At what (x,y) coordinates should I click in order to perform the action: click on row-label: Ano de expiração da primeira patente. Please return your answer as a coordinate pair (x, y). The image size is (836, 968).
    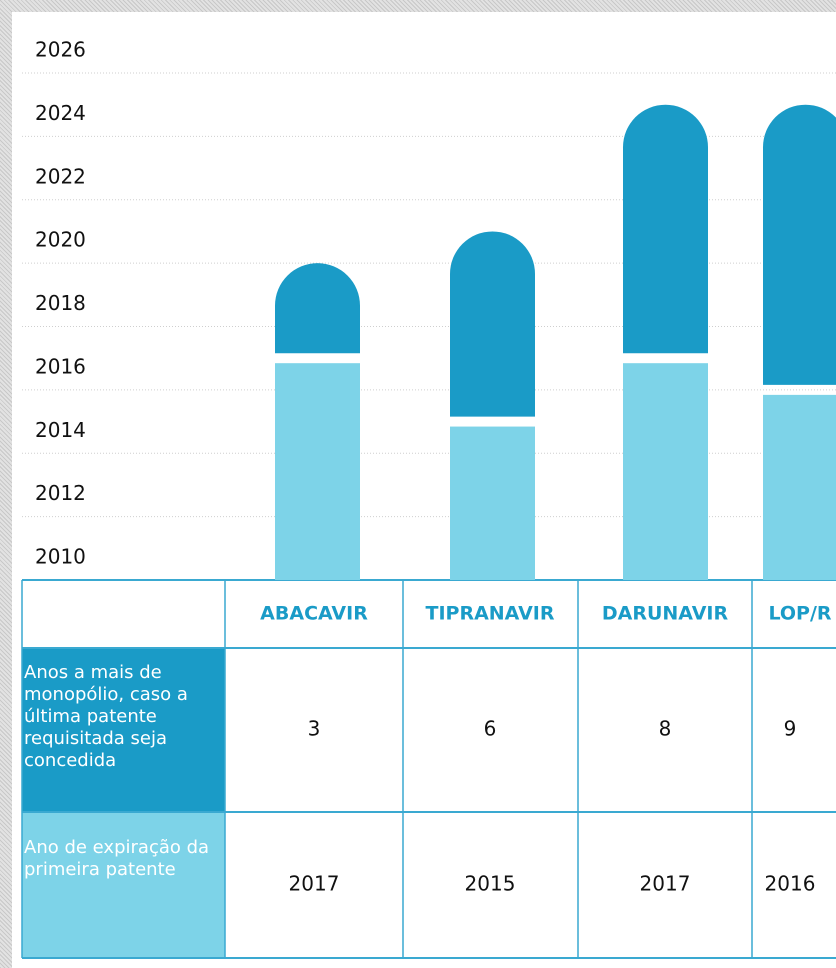
    Looking at the image, I should click on (117, 858).